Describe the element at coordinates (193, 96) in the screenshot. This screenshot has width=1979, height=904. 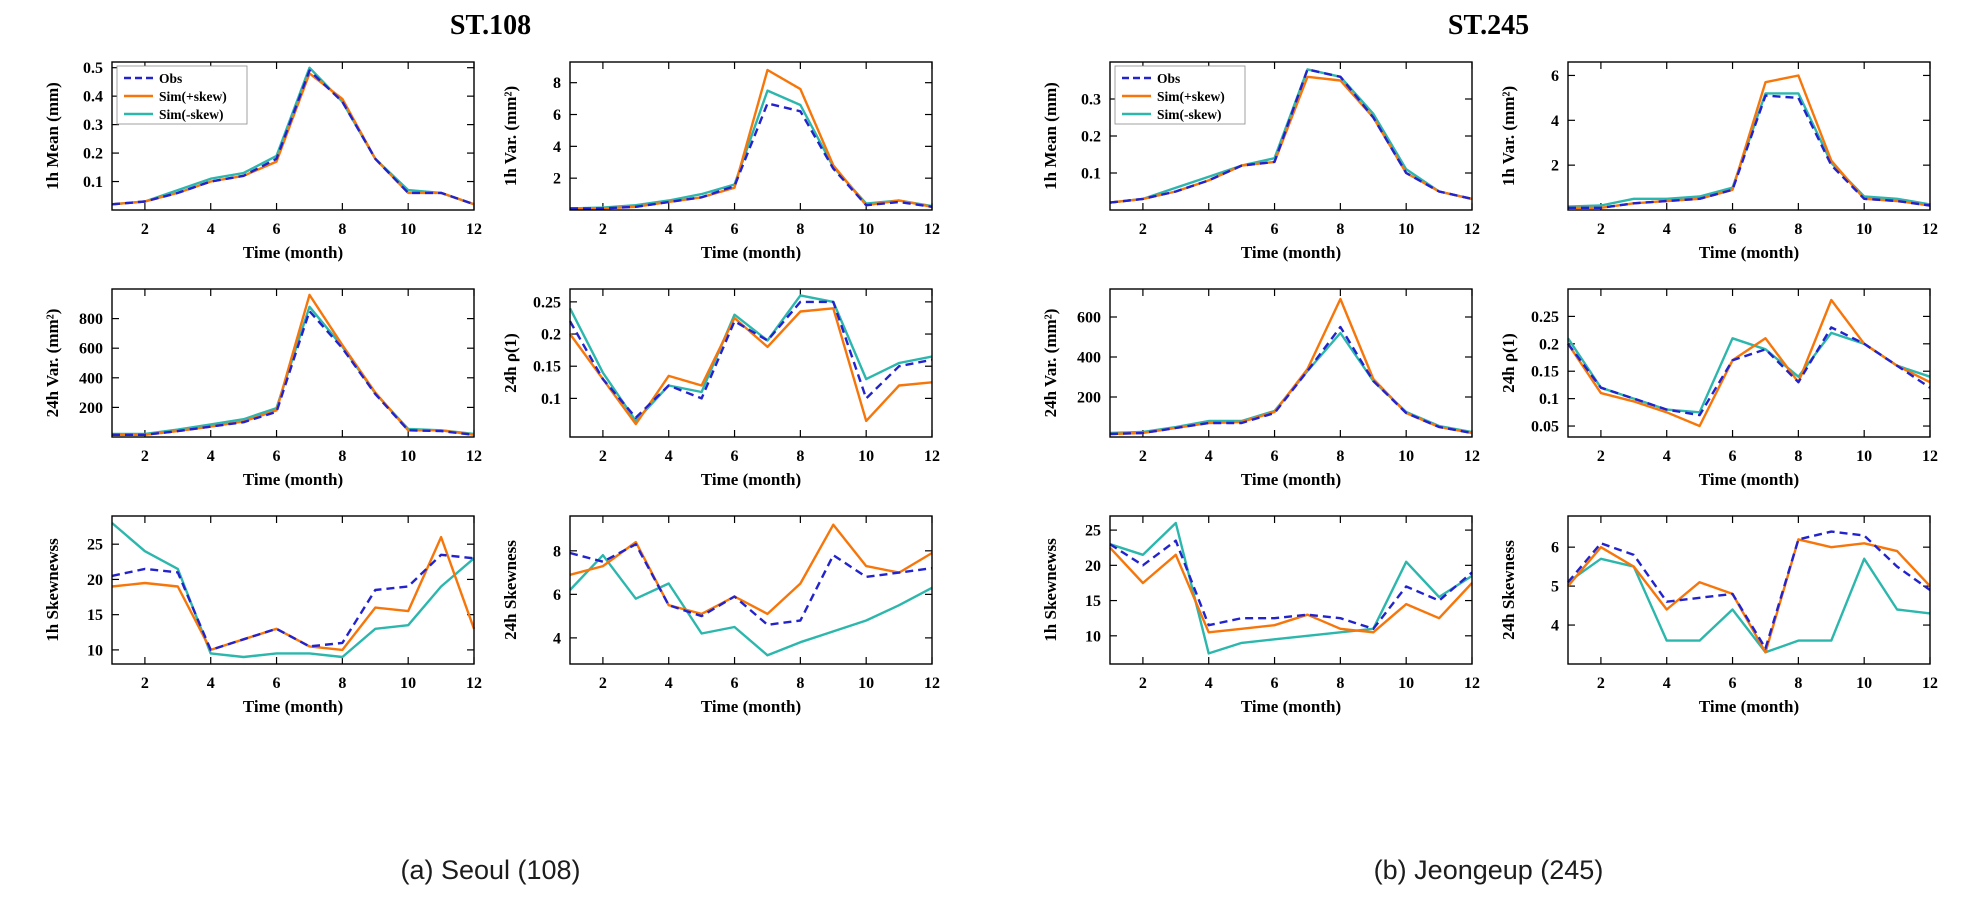
I see `legend-label: Sim(+skew)` at that location.